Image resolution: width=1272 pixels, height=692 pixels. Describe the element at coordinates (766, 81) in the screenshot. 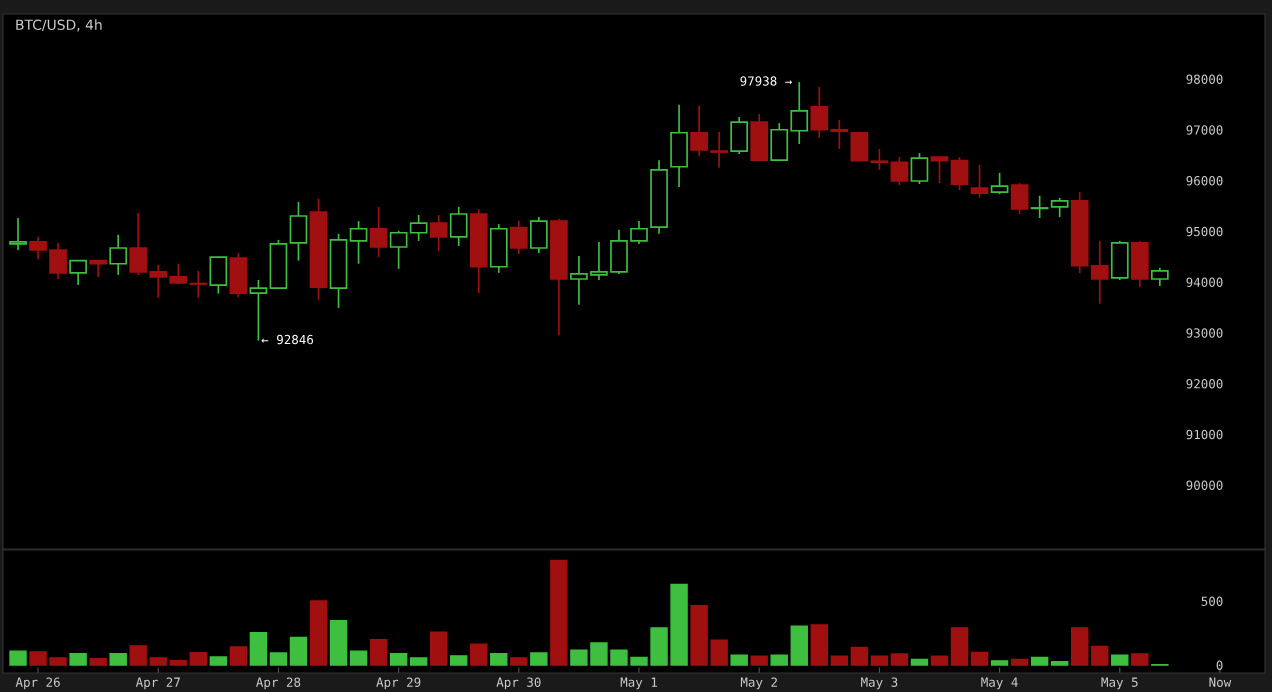

I see `annotation: 97938 →` at that location.